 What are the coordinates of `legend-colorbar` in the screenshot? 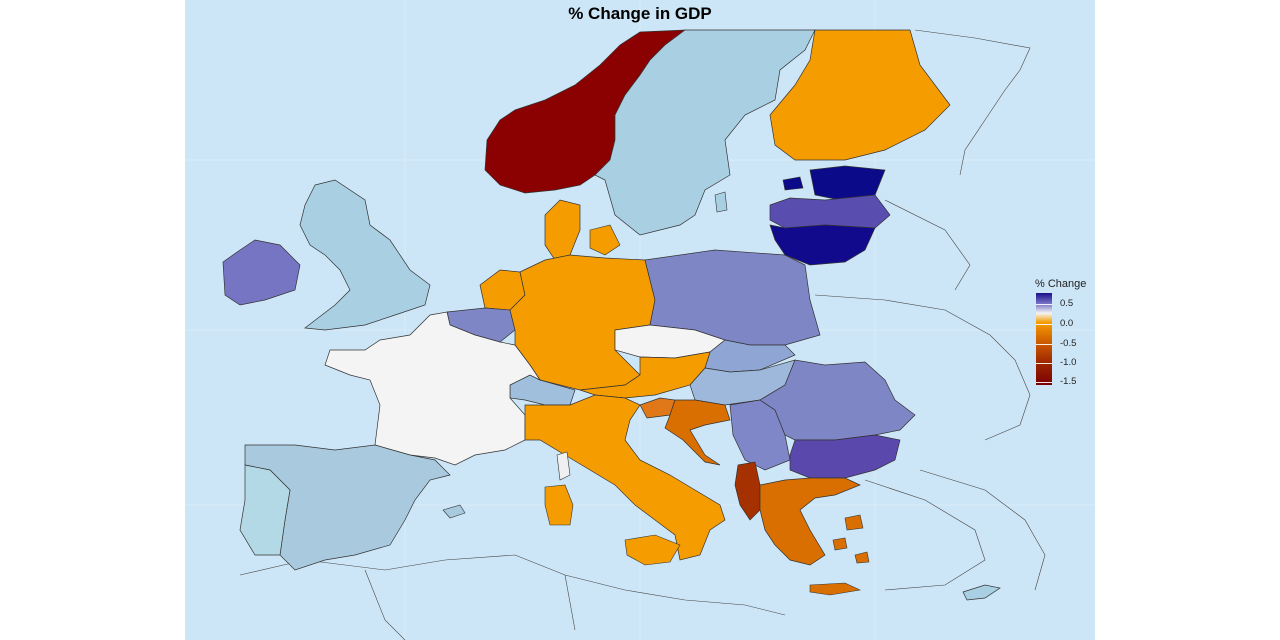 It's located at (1044, 339).